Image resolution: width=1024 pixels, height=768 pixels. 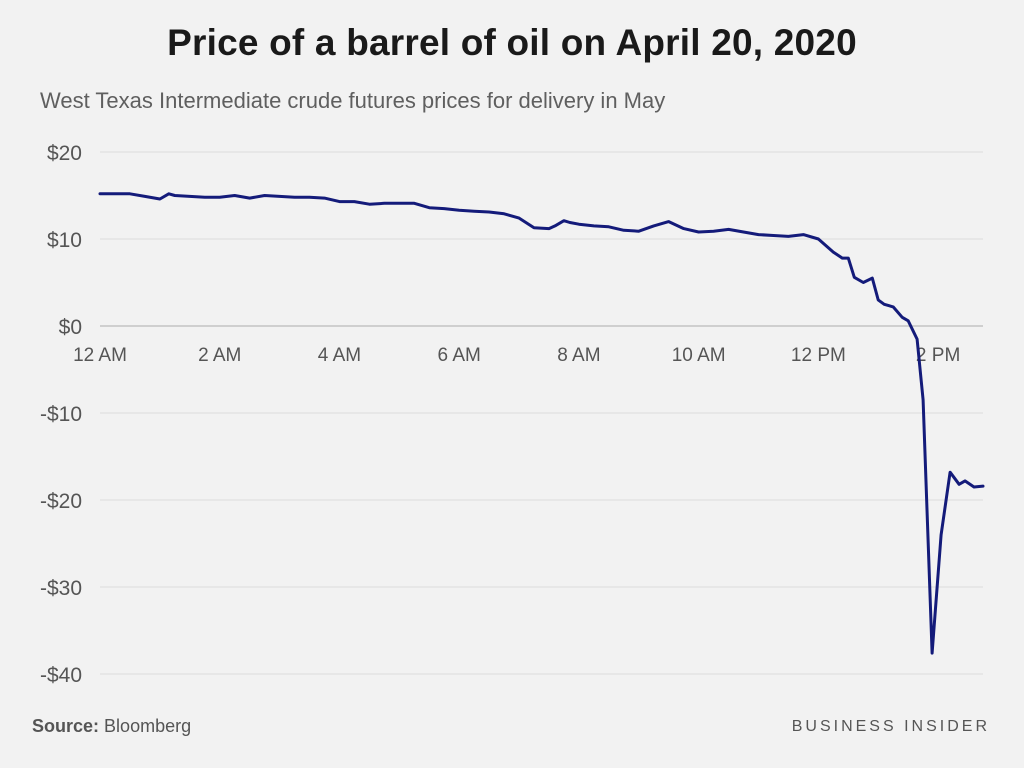 I want to click on x-tick-label: 4 AM, so click(x=339, y=355).